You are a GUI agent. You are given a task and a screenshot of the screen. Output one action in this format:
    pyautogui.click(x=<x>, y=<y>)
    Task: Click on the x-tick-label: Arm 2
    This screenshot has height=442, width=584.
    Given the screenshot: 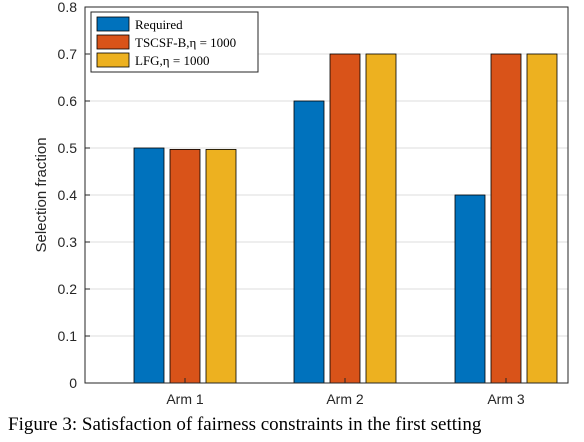 What is the action you would take?
    pyautogui.click(x=345, y=399)
    